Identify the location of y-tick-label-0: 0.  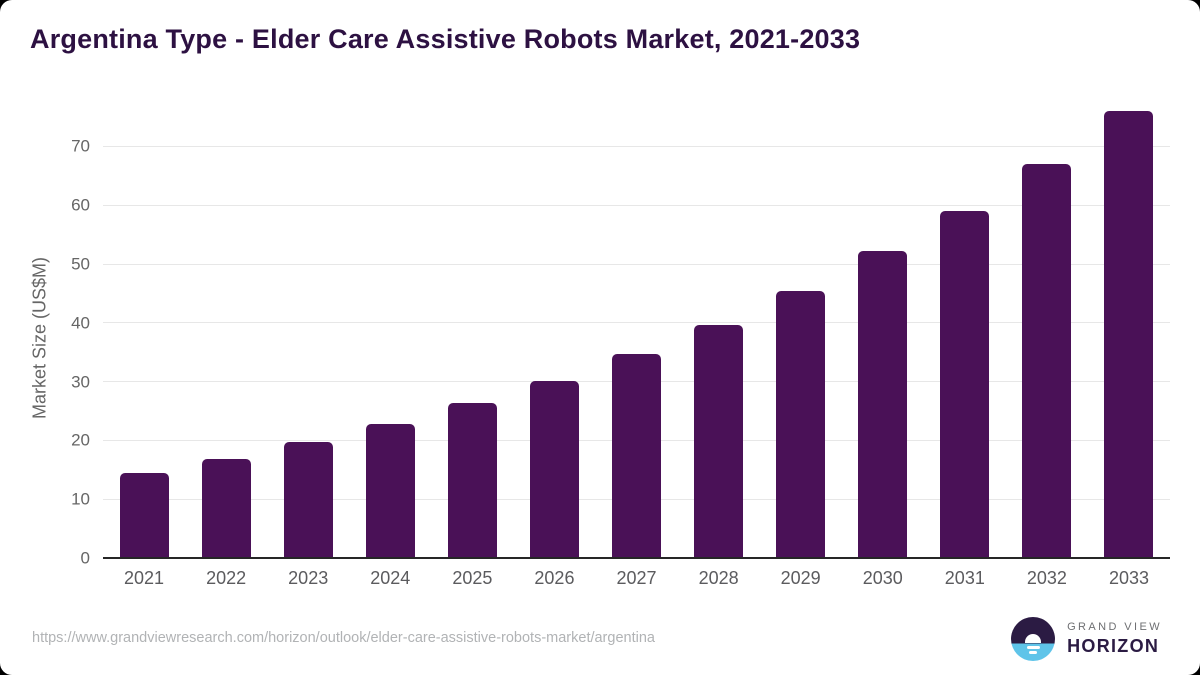
(85, 558).